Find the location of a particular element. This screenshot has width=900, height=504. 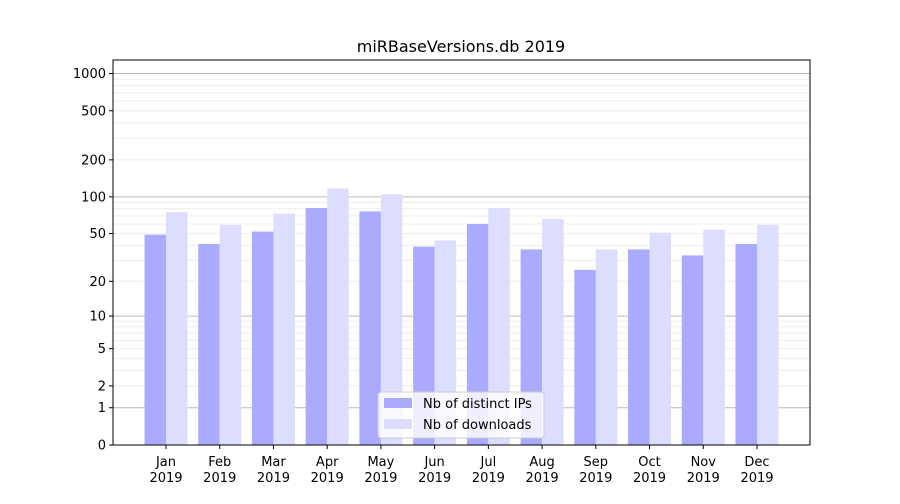

x-tick-label: Jan 2019 is located at coordinates (165, 470).